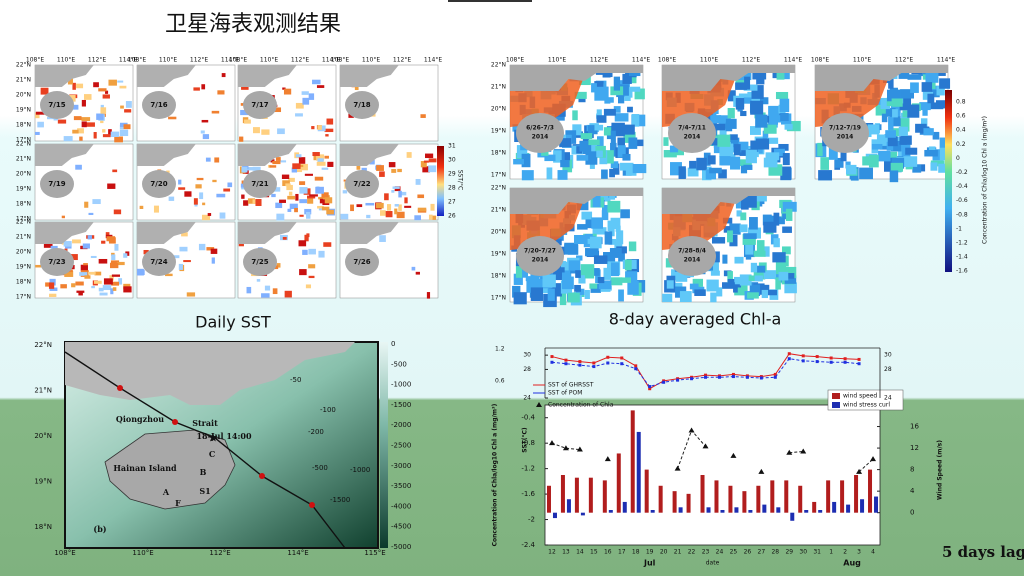 This screenshot has width=1024, height=576. I want to click on lat-label: 20°N, so click(23, 95).